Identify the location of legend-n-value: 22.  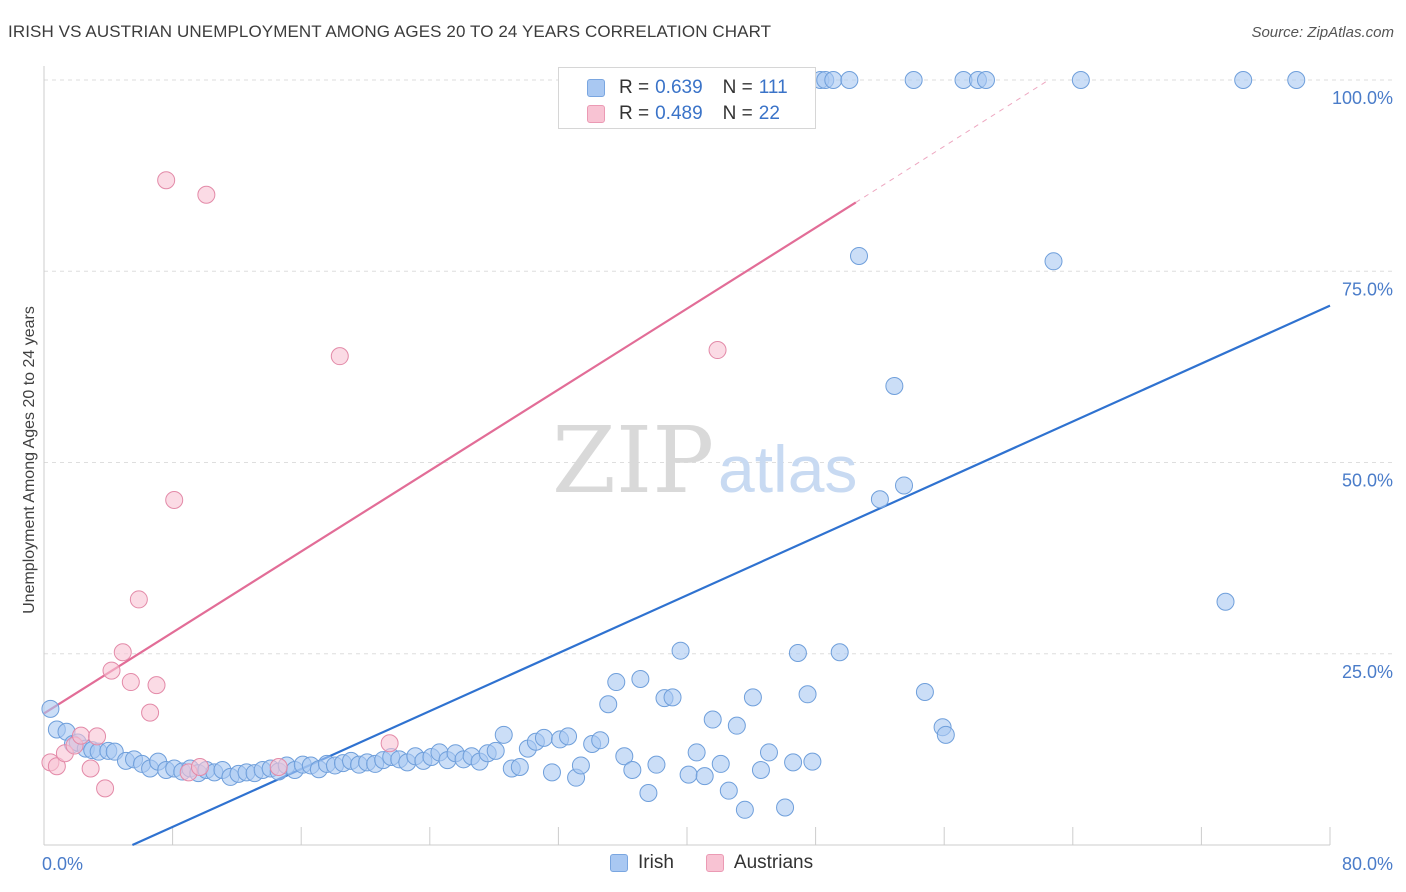
(769, 113).